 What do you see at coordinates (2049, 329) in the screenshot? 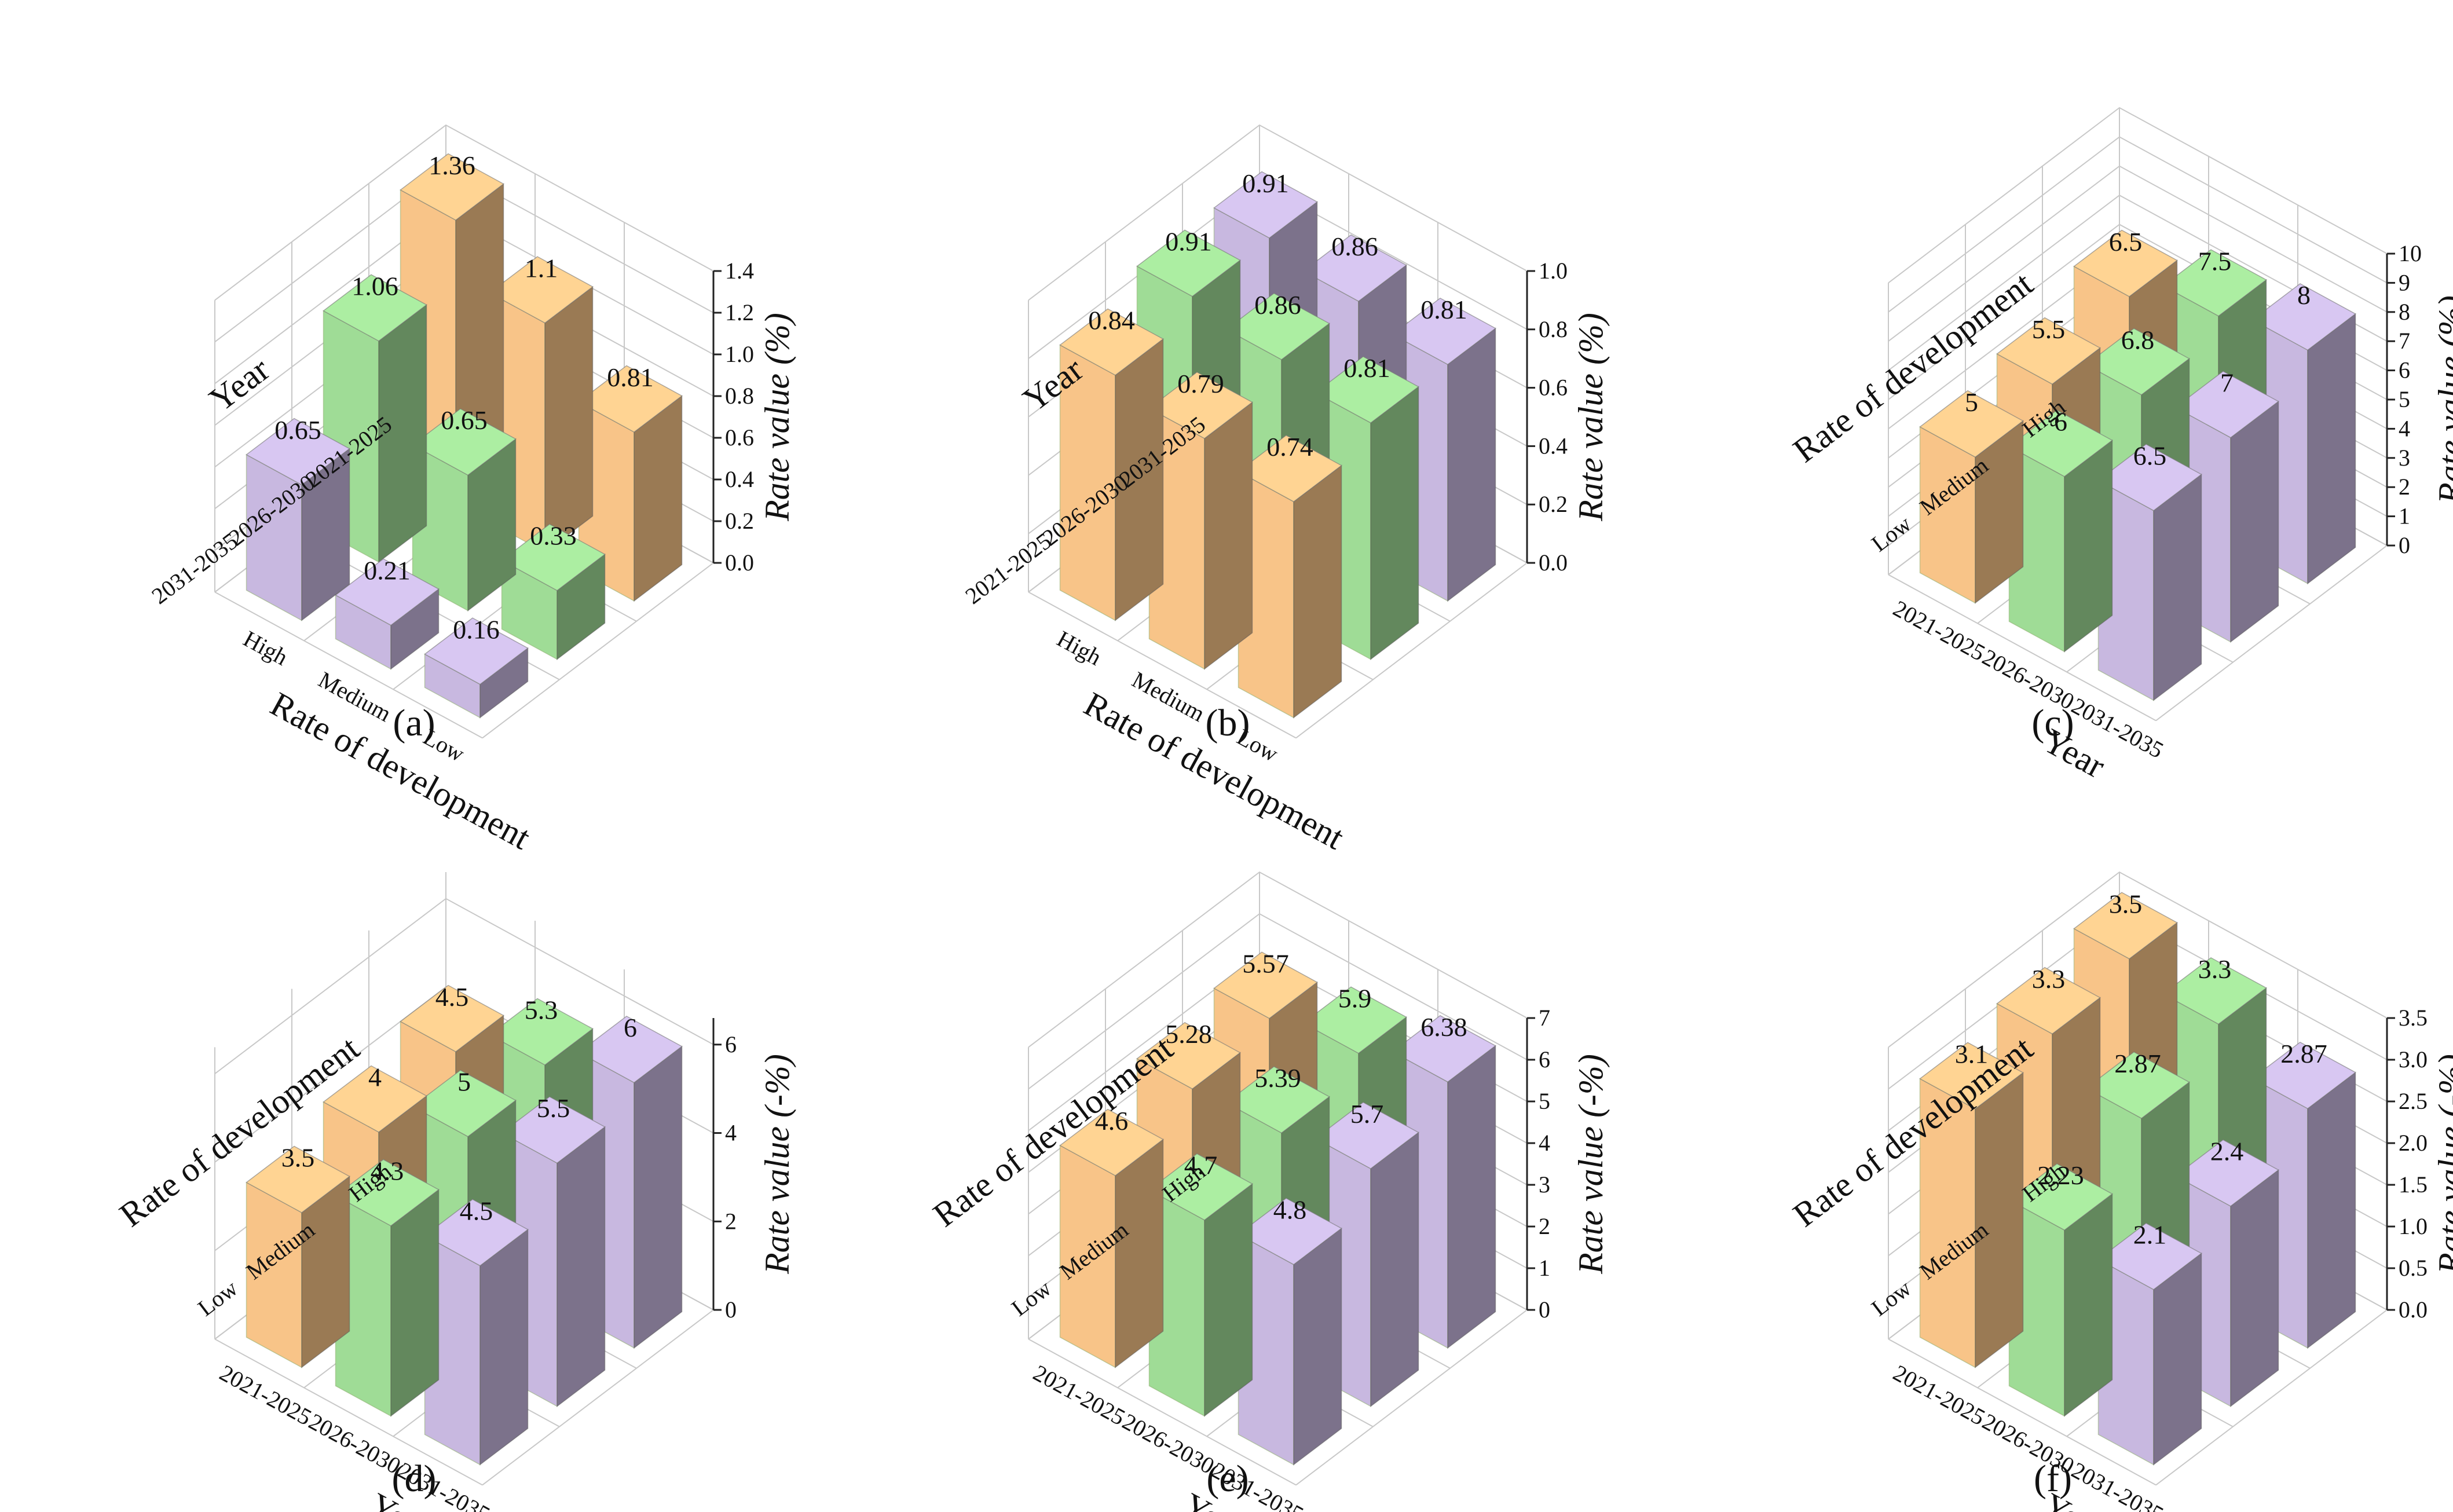
I see `data-label: 5.5` at bounding box center [2049, 329].